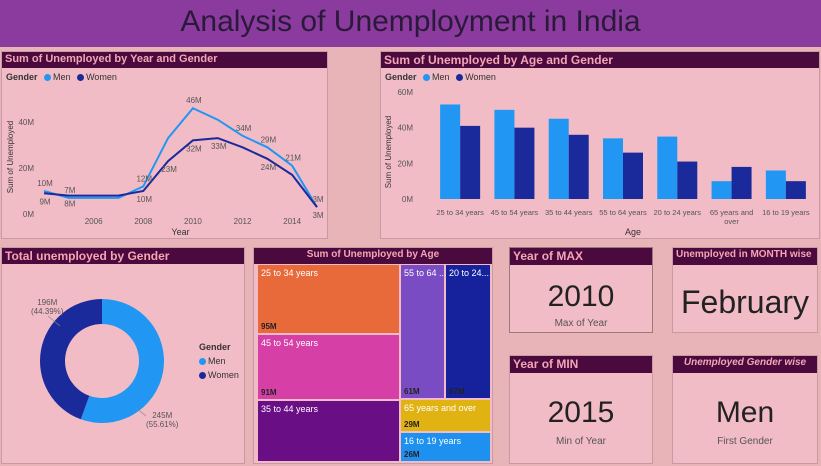 The image size is (821, 466). What do you see at coordinates (194, 100) in the screenshot?
I see `data-label: 46M` at bounding box center [194, 100].